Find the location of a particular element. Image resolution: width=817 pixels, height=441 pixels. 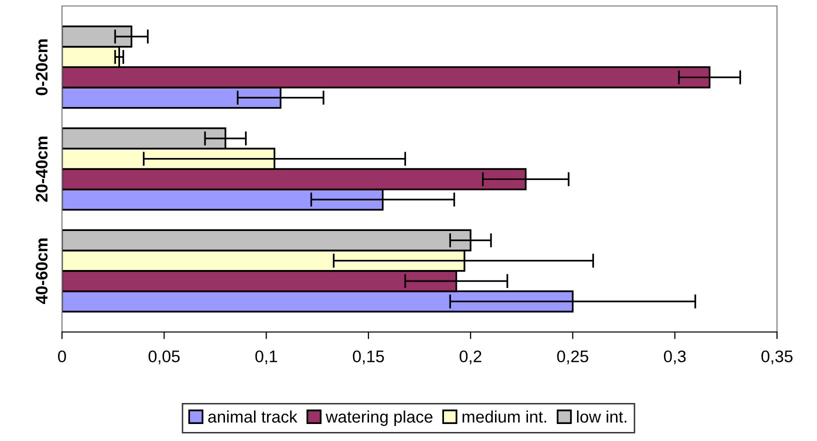

legend-label: low int. is located at coordinates (601, 416).